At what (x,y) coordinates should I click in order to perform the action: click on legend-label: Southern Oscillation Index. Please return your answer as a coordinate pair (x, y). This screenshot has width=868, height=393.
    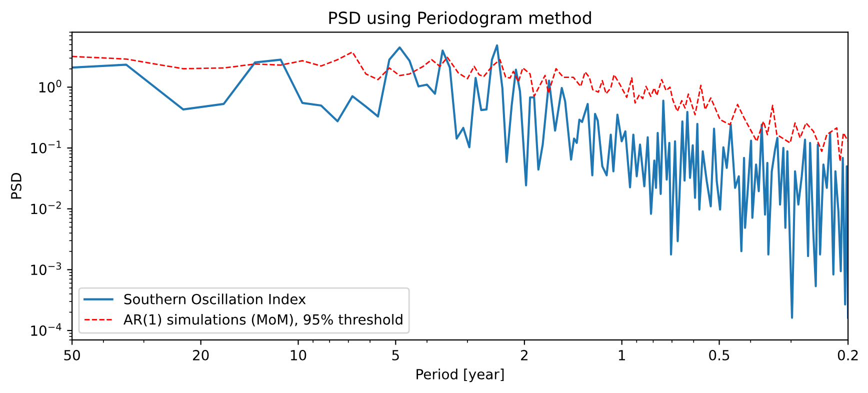
    Looking at the image, I should click on (215, 299).